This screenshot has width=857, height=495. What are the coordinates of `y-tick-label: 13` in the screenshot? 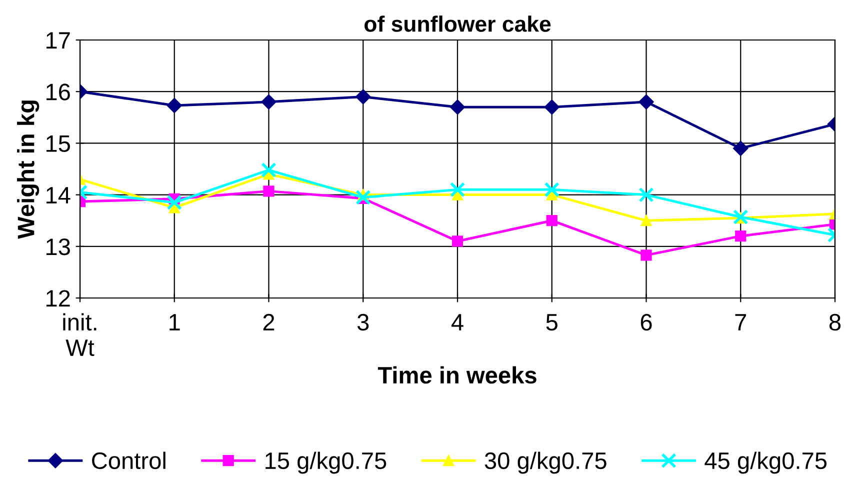 It's located at (58, 247).